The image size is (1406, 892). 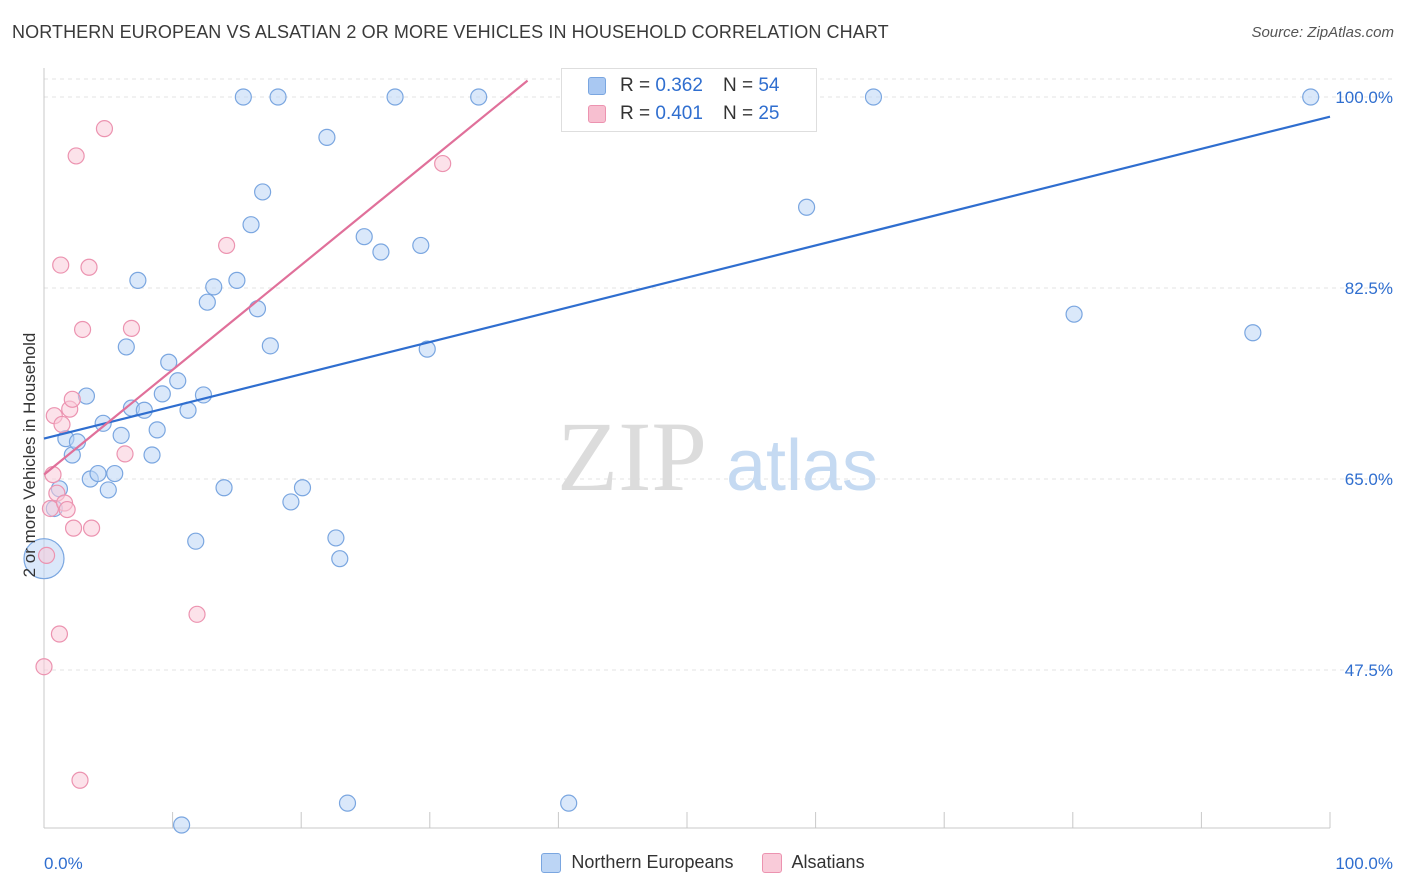 What do you see at coordinates (769, 85) in the screenshot?
I see `legend-n-value: 54` at bounding box center [769, 85].